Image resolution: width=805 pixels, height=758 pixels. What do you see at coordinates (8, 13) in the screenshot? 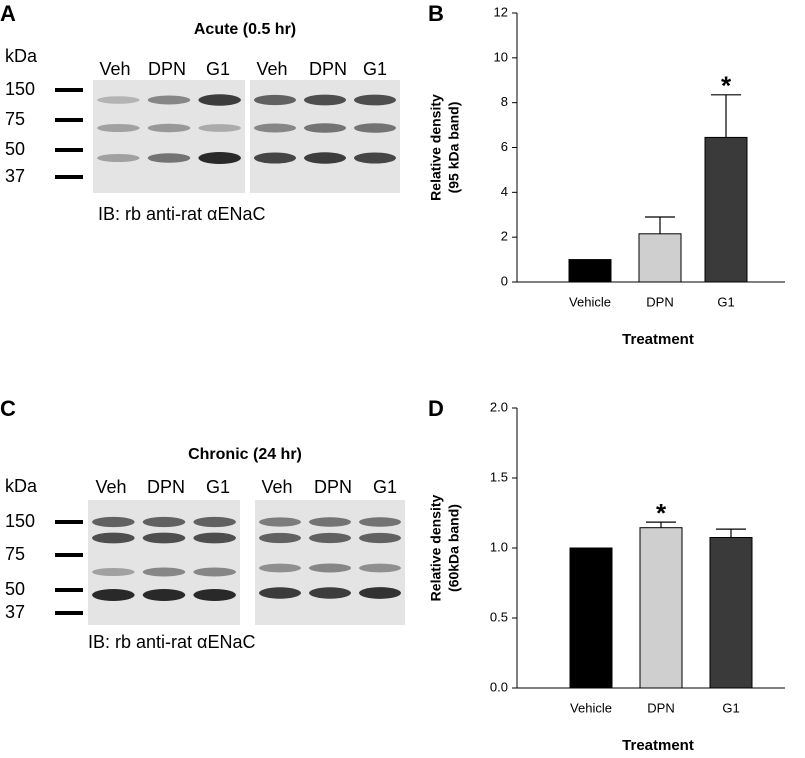
I see `panel-letter: A` at bounding box center [8, 13].